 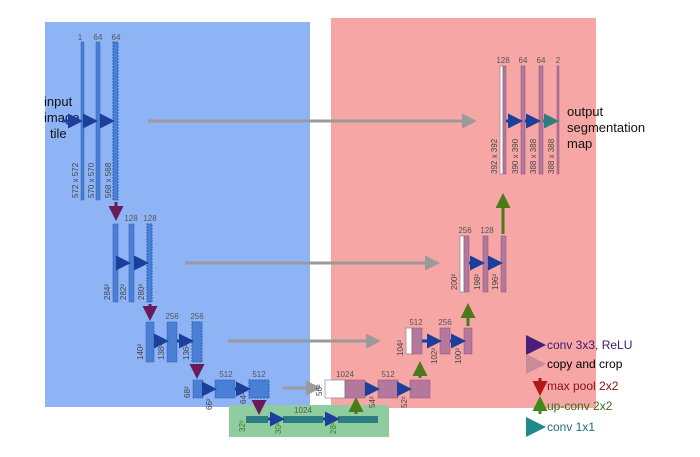 I want to click on size-label: 54², so click(x=372, y=402).